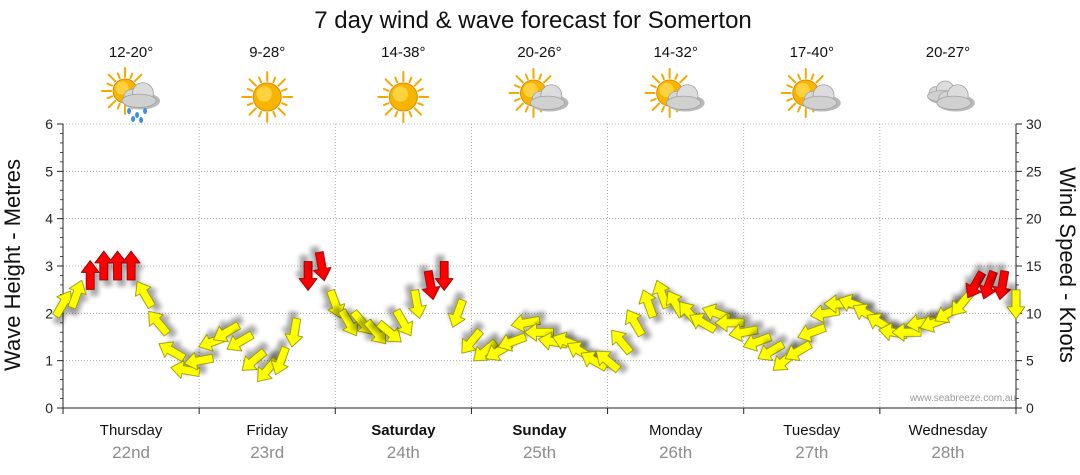 The image size is (1080, 475). Describe the element at coordinates (1034, 124) in the screenshot. I see `y-right-tick-label: 30` at that location.